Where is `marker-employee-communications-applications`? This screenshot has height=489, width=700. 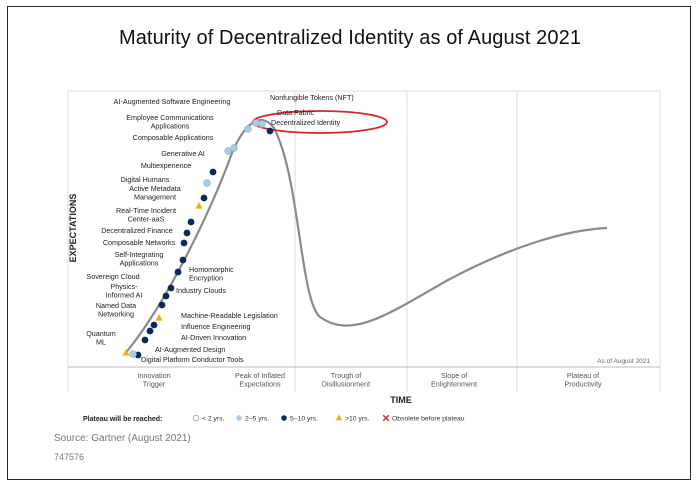
marker-employee-communications-applications is located at coordinates (234, 148).